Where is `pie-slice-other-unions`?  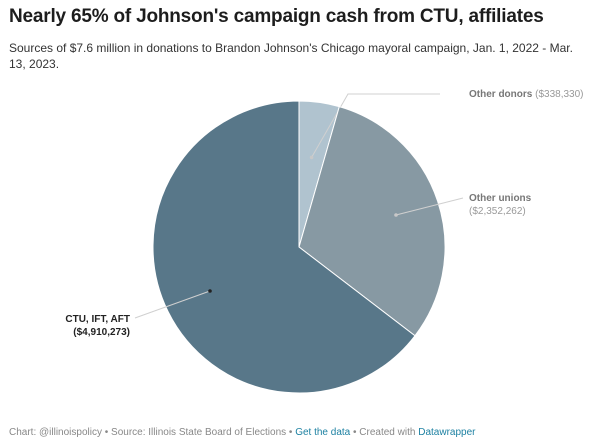 pie-slice-other-unions is located at coordinates (372, 221).